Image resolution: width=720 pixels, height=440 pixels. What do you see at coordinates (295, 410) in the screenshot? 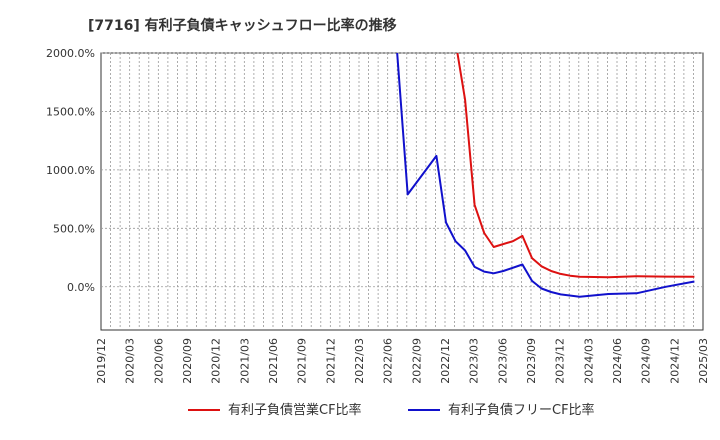
I see `legend-label-1: 有利子負債営業CF比率` at bounding box center [295, 410].